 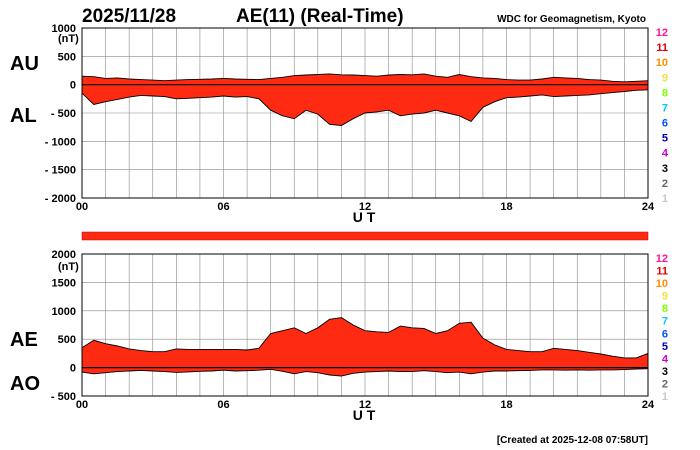 What do you see at coordinates (68, 39) in the screenshot?
I see `au-al-unit-label: (nT)` at bounding box center [68, 39].